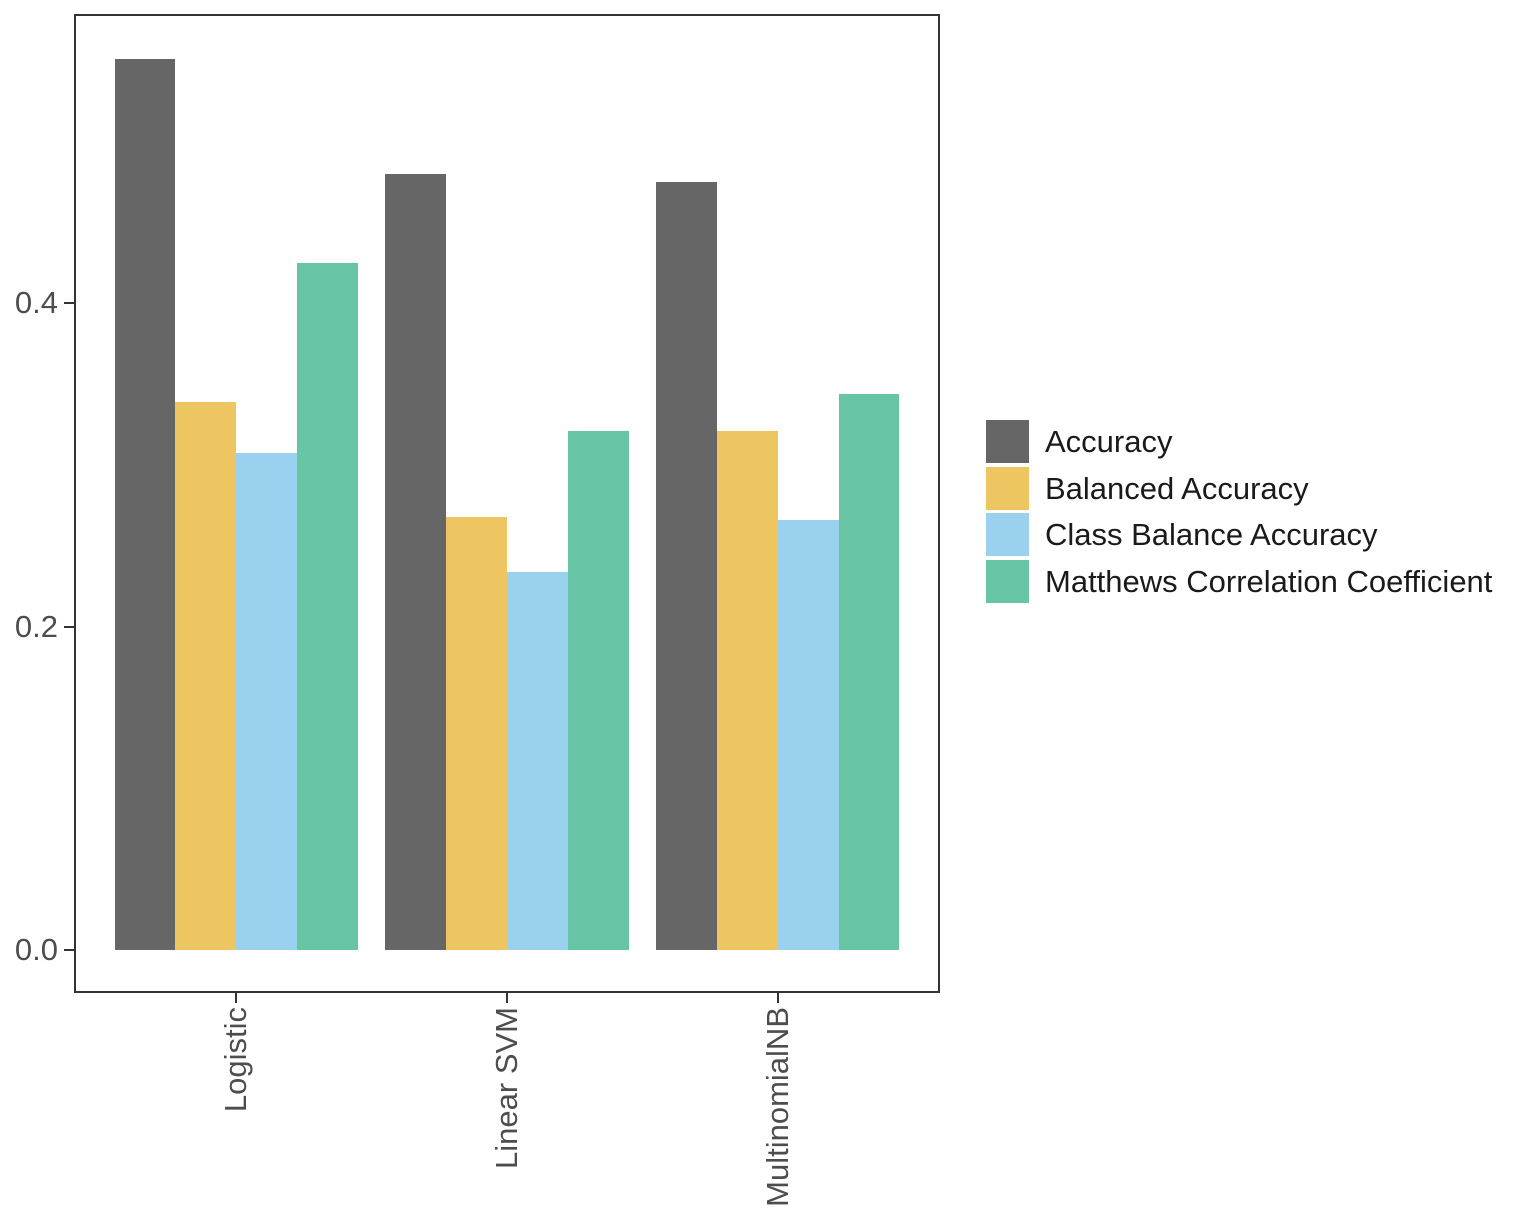 The width and height of the screenshot is (1536, 1228). What do you see at coordinates (416, 561) in the screenshot?
I see `bar-linear-svm-accuracy` at bounding box center [416, 561].